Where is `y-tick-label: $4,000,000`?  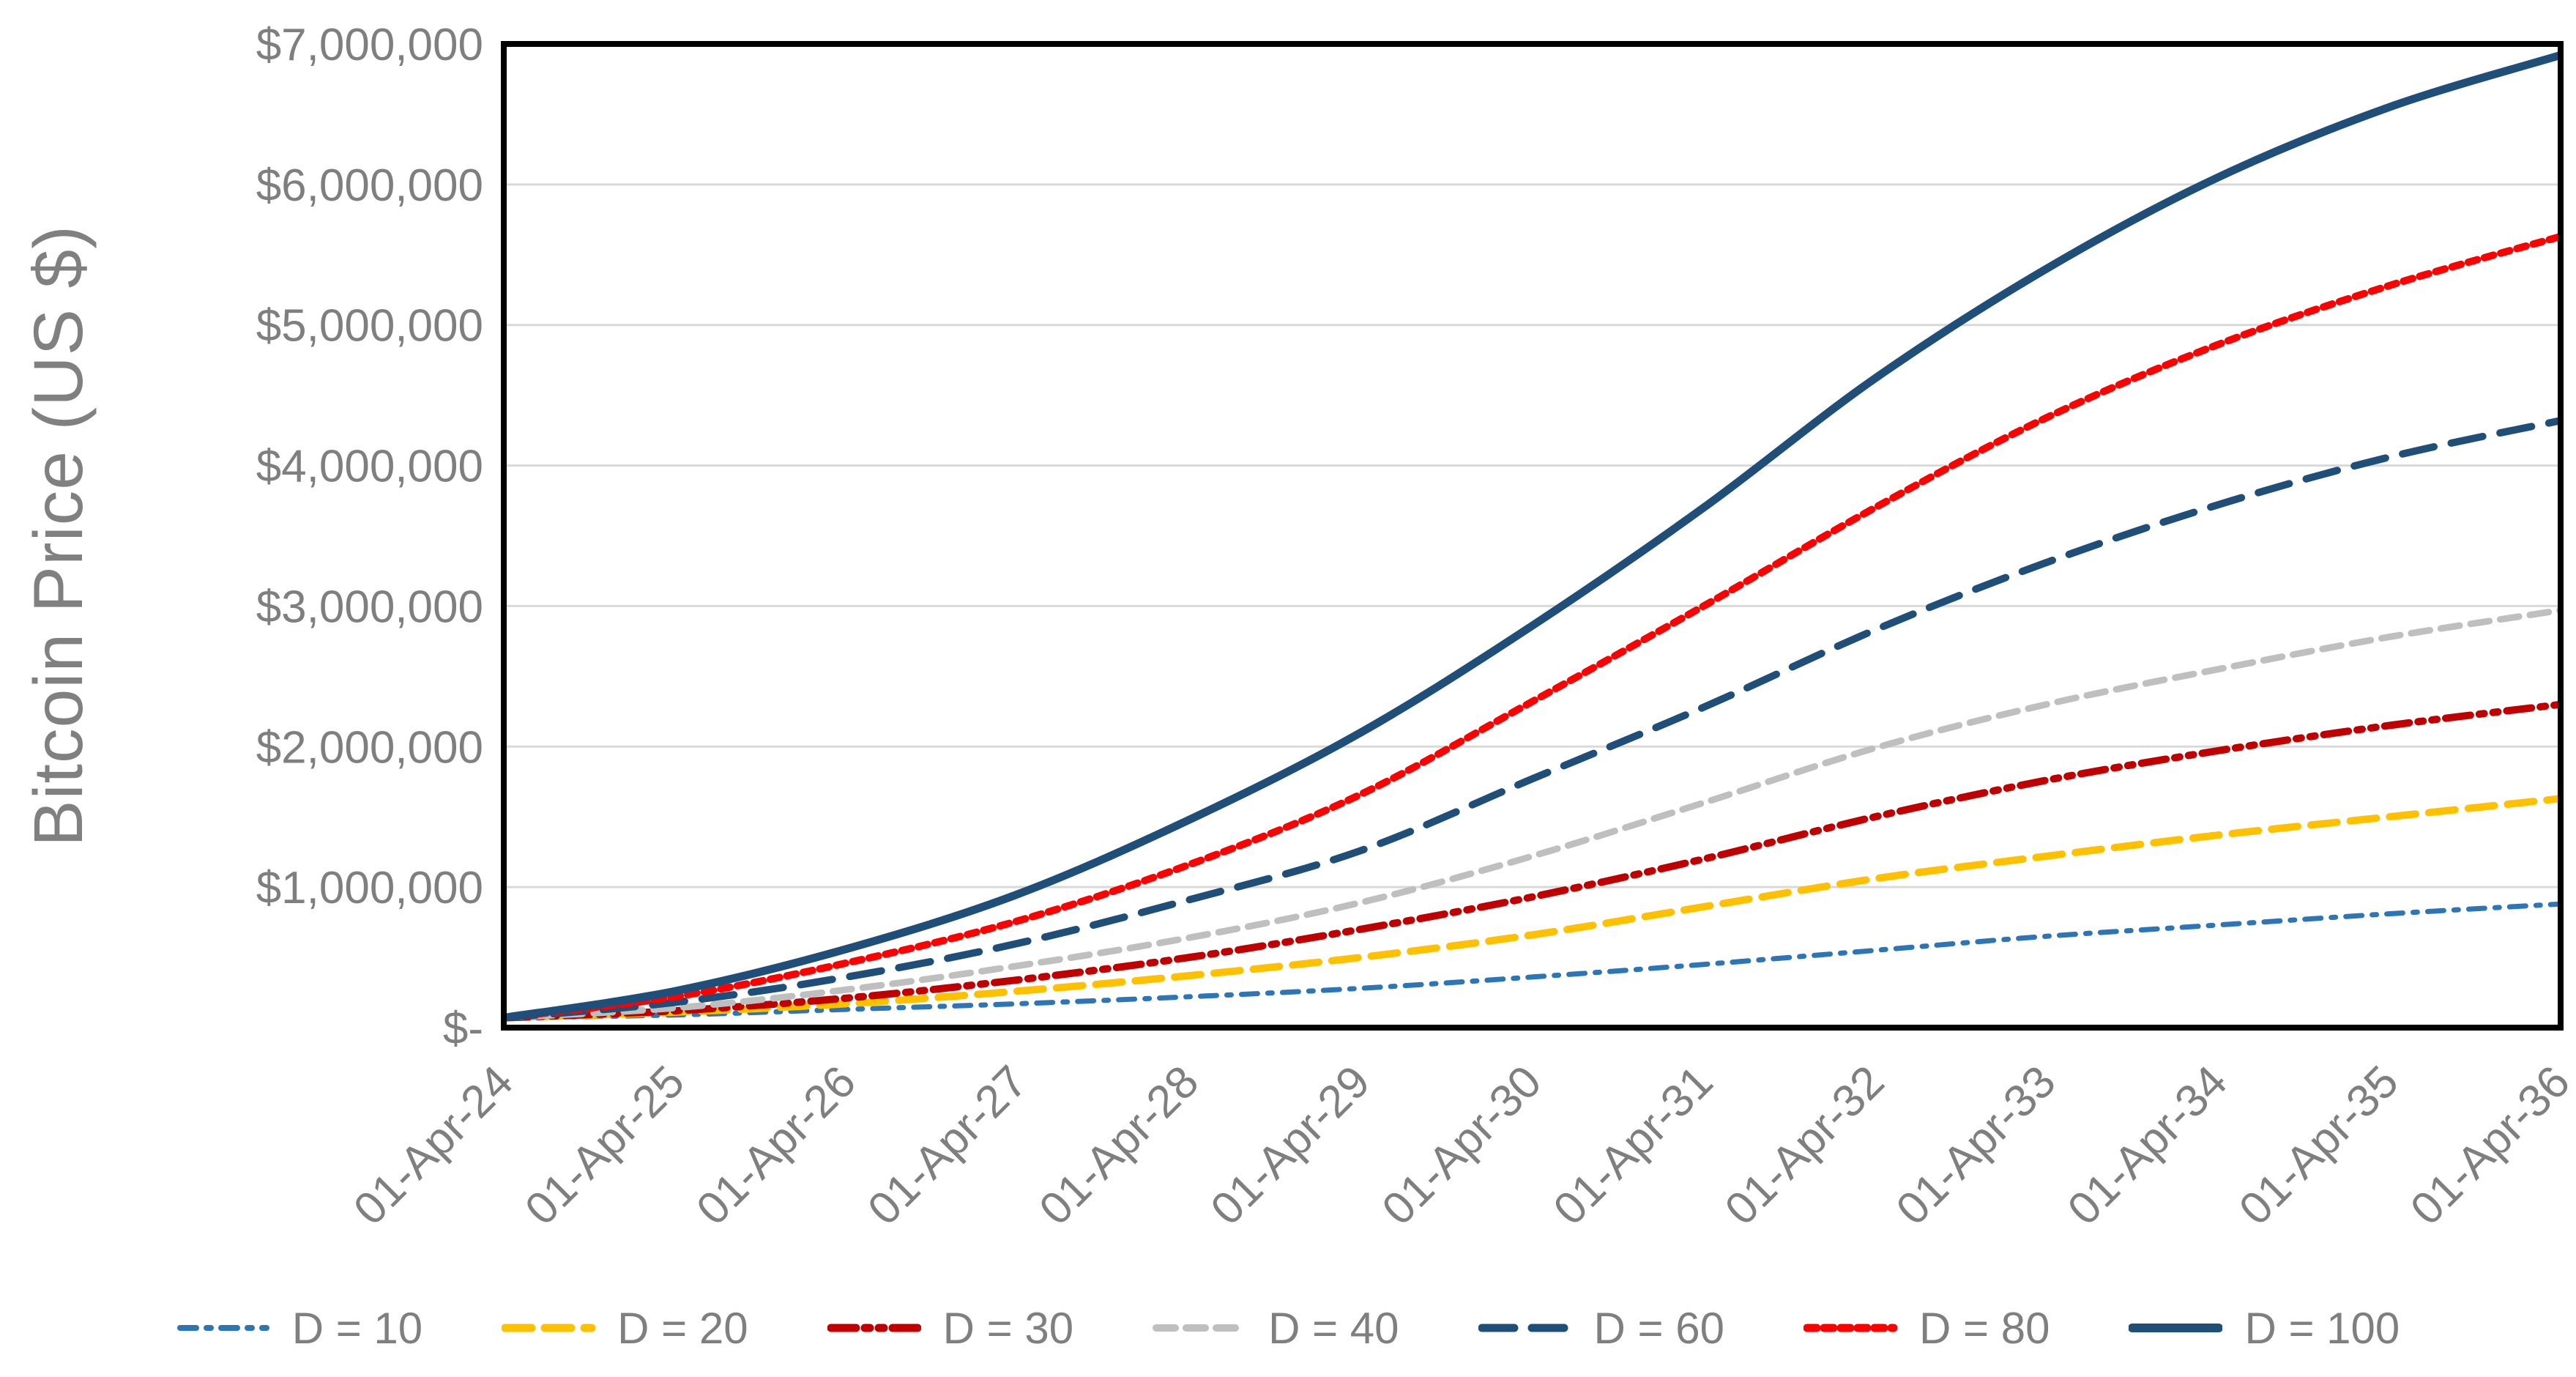
y-tick-label: $4,000,000 is located at coordinates (369, 467).